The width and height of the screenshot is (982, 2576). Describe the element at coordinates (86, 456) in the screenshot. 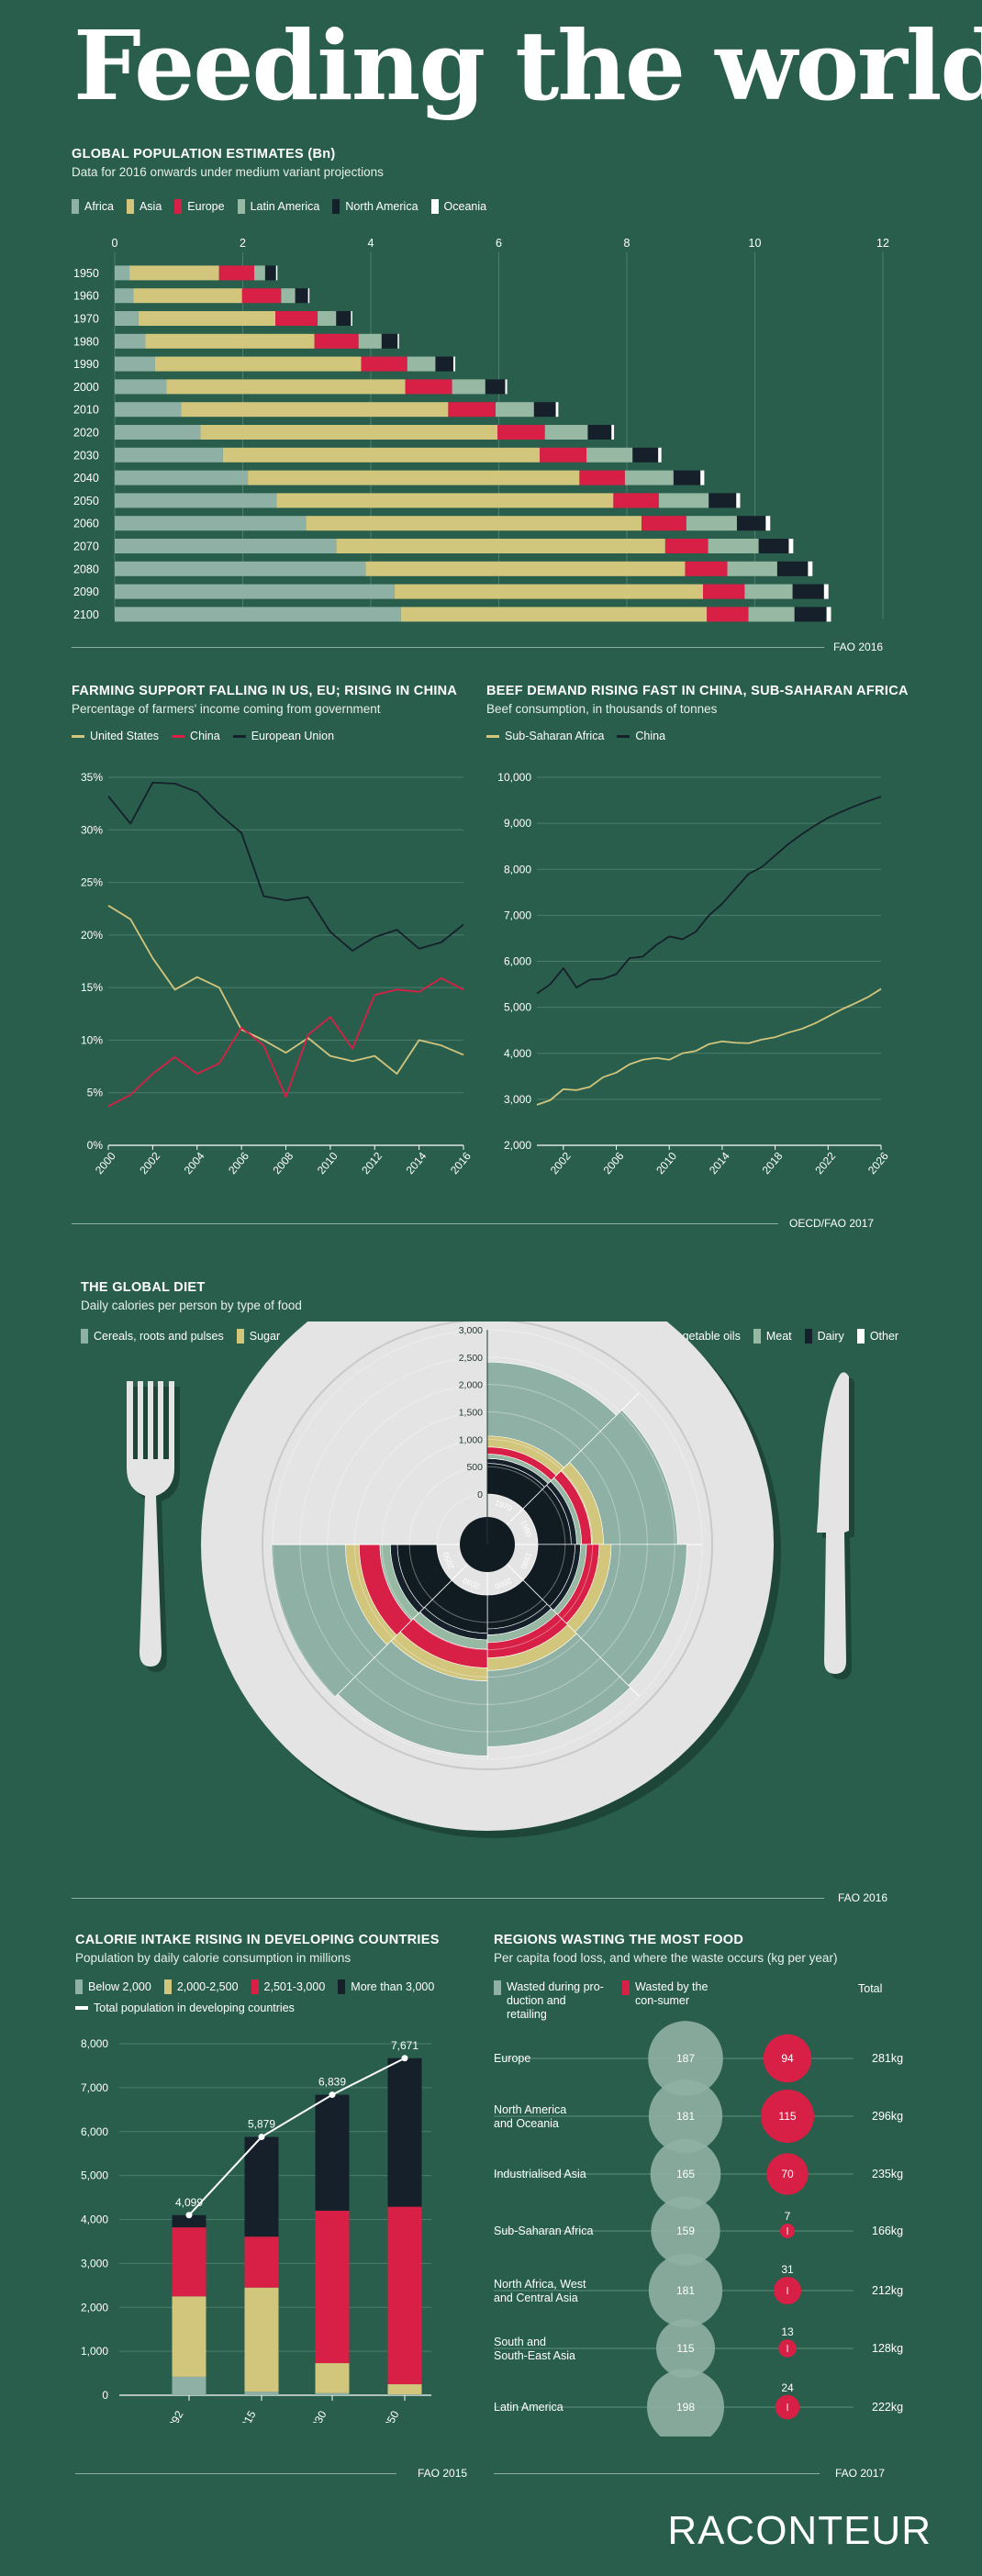

I see `y-tick-label: 2030` at that location.